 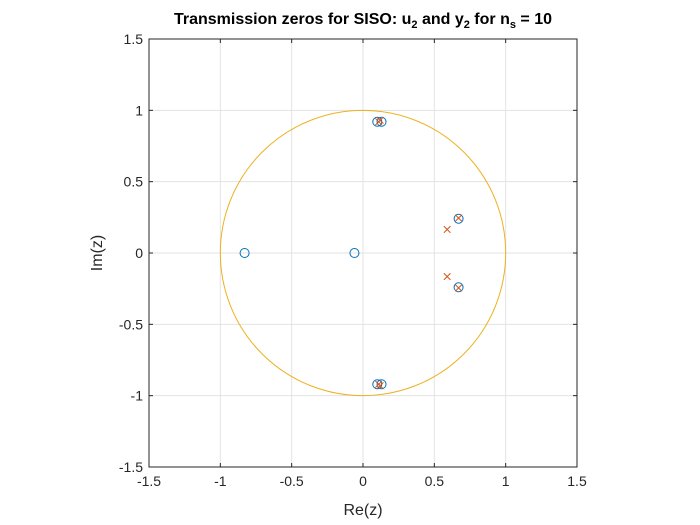 I want to click on x-tick-label: -1.5, so click(x=149, y=481).